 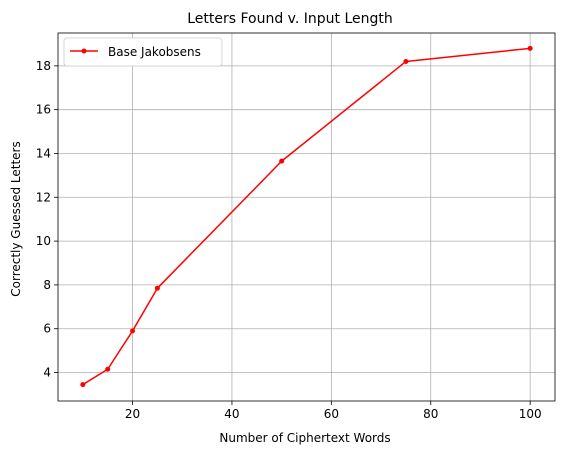 I want to click on x-tick-label: 20, so click(x=132, y=414).